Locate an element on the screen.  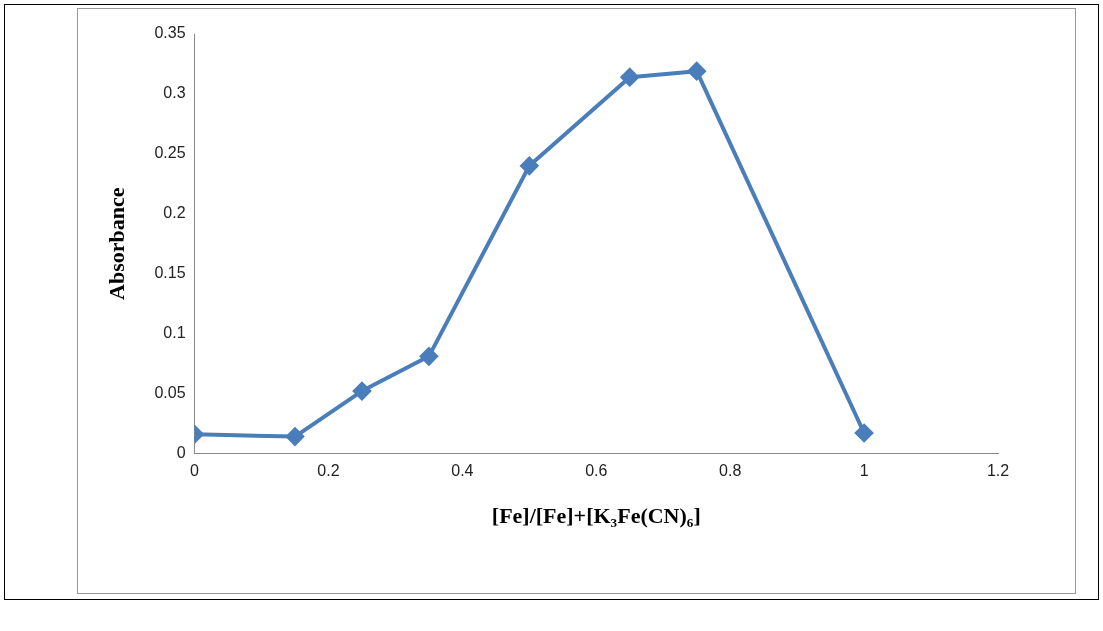
x-axis-title: [Fe]/[Fe]+[K₃Fe(CN)₆] is located at coordinates (596, 516).